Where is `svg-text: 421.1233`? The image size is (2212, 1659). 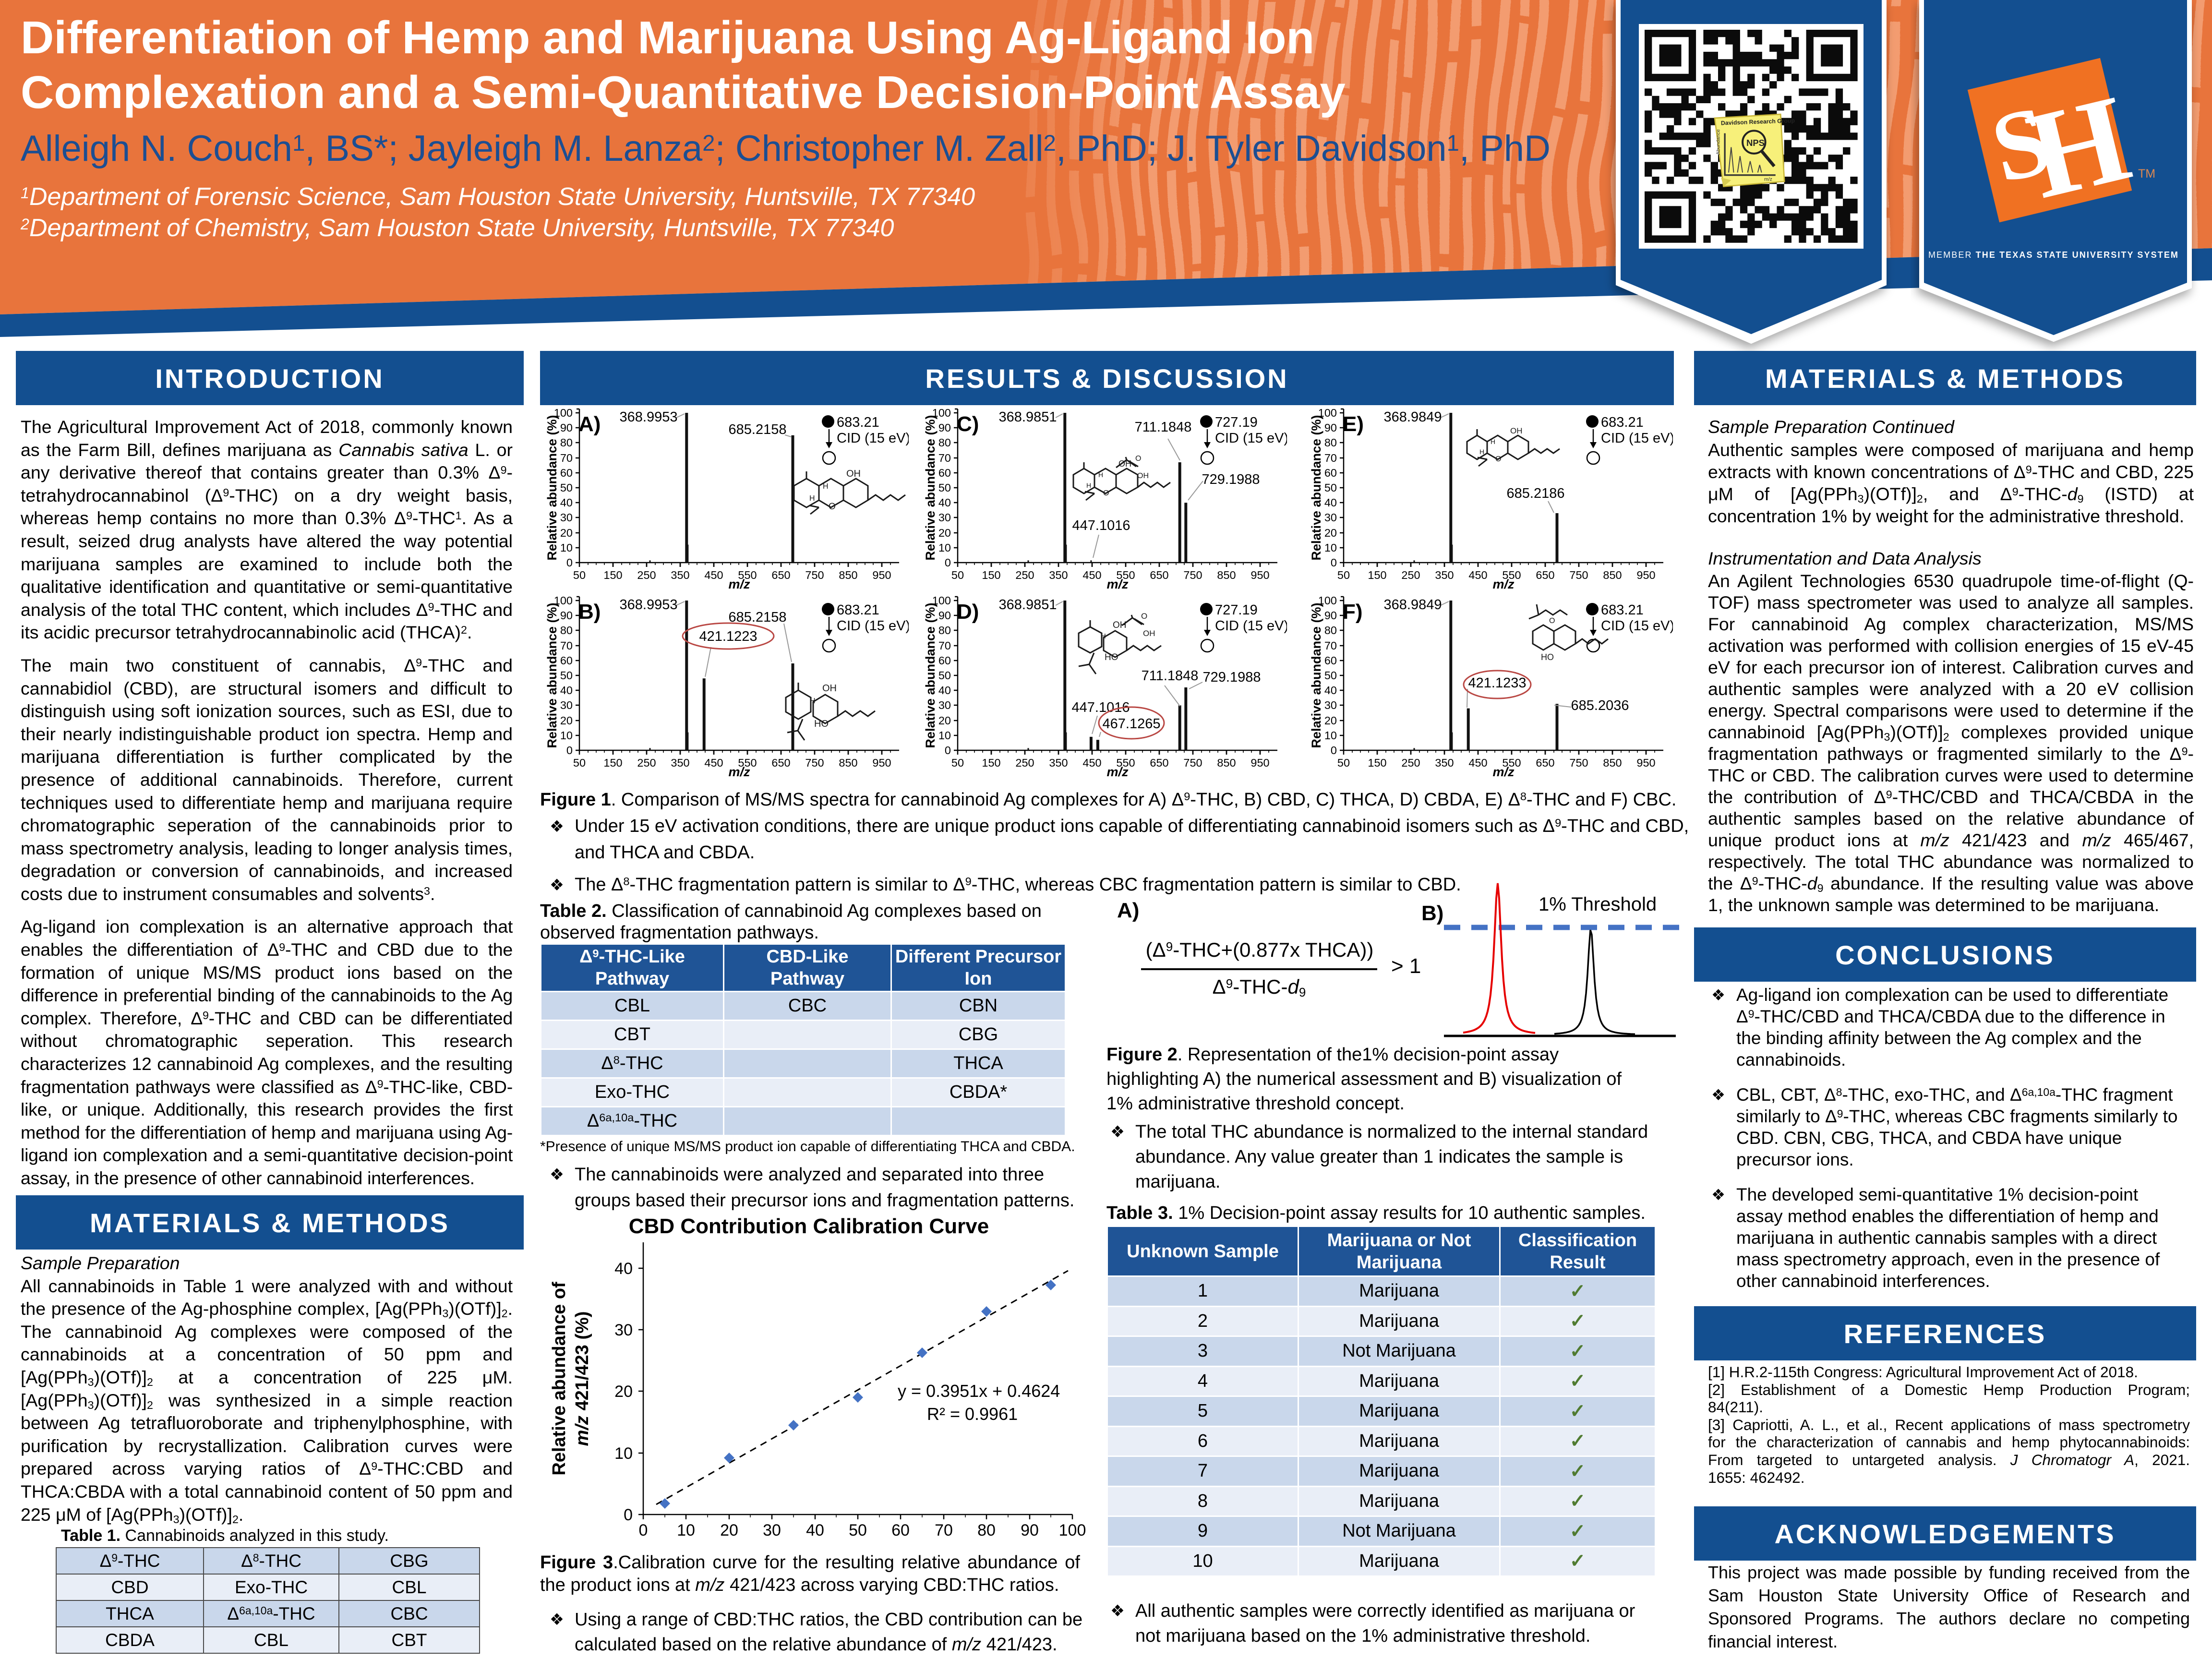 svg-text: 421.1233 is located at coordinates (1498, 683).